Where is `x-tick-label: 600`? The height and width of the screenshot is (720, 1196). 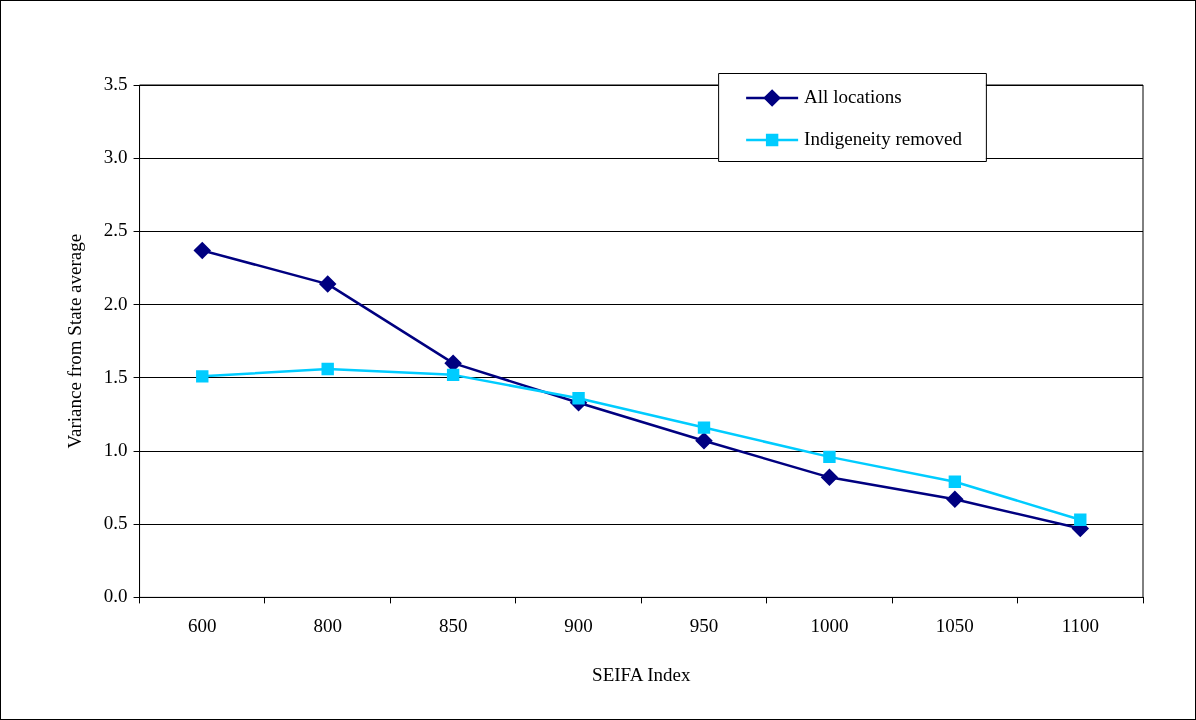 x-tick-label: 600 is located at coordinates (202, 625).